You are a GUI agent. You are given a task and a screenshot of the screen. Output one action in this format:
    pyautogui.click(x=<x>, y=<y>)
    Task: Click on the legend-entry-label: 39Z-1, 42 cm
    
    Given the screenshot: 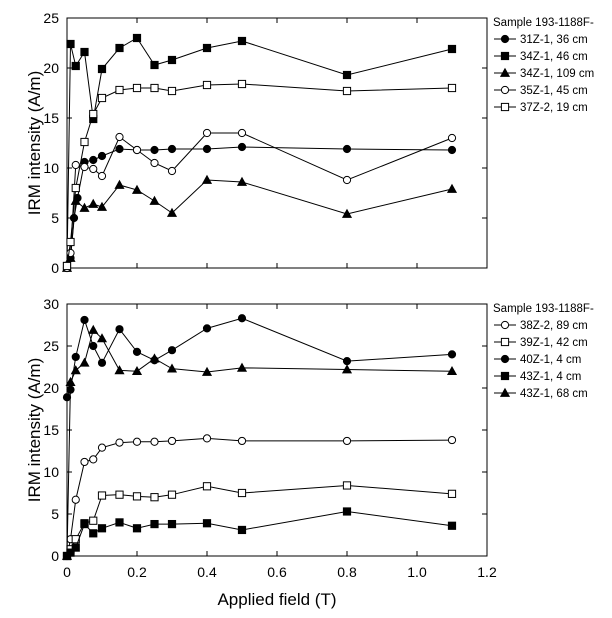 What is the action you would take?
    pyautogui.click(x=554, y=343)
    